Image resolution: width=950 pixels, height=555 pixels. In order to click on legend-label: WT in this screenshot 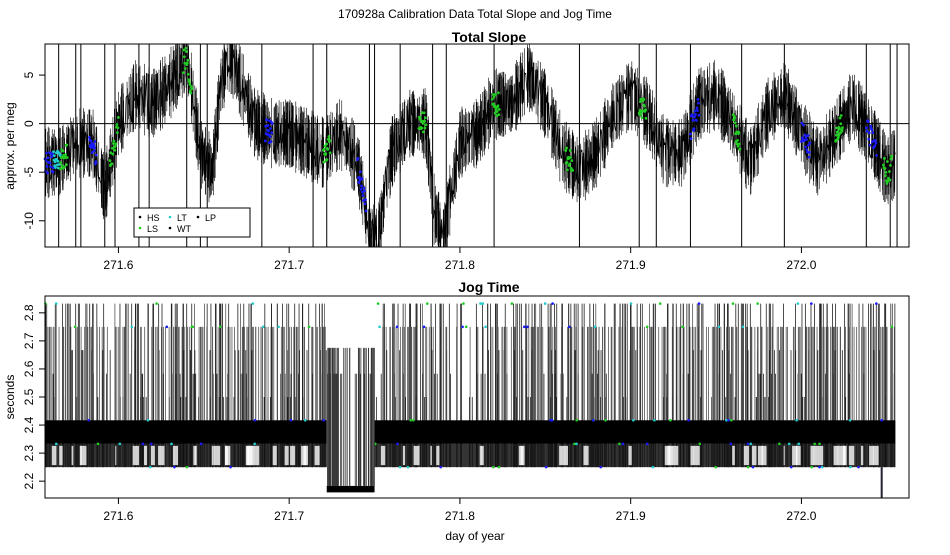, I will do `click(184, 229)`.